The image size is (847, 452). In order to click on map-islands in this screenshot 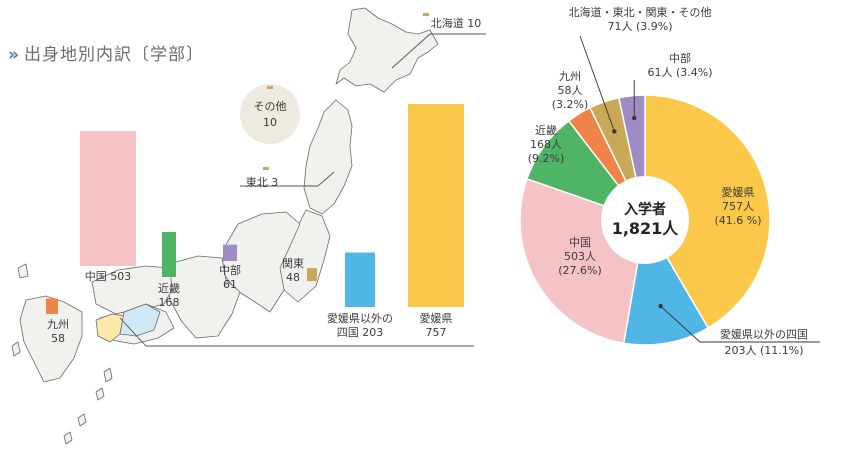, I will do `click(62, 354)`.